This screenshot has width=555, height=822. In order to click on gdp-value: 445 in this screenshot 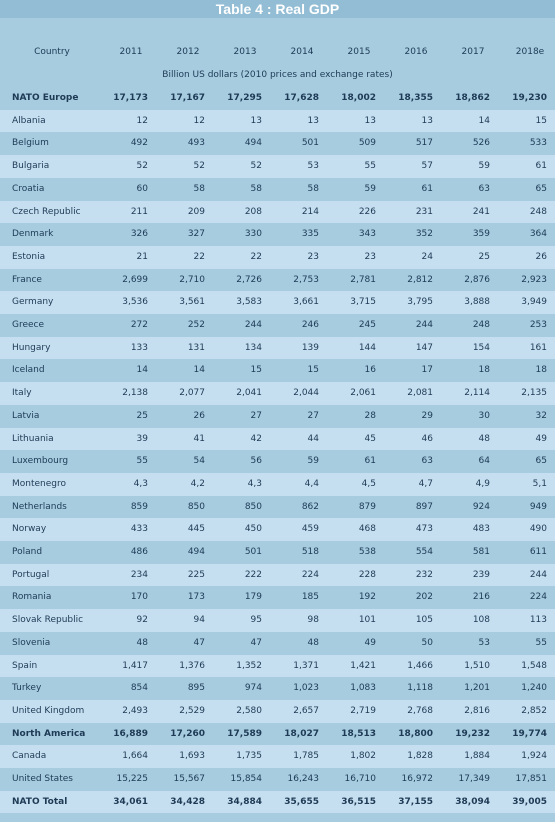, I will do `click(196, 529)`.